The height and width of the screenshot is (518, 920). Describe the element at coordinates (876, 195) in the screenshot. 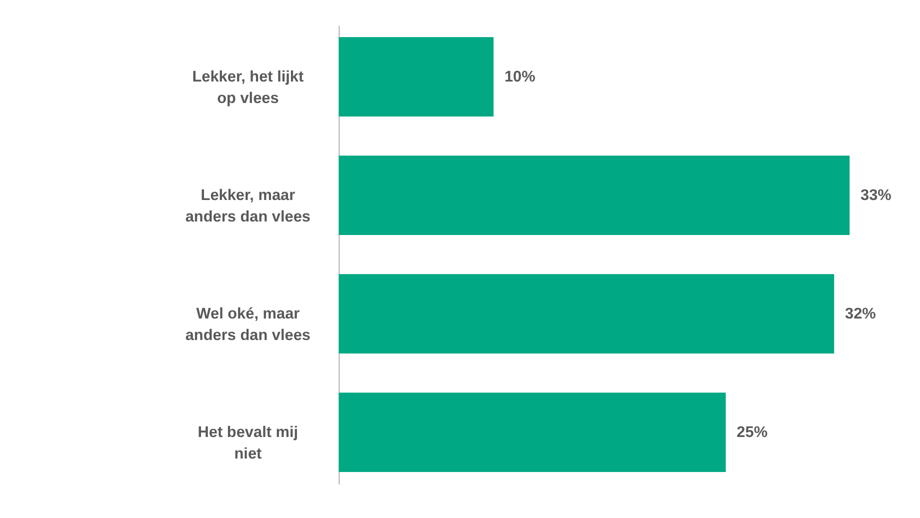

I see `data-label: 33%` at that location.